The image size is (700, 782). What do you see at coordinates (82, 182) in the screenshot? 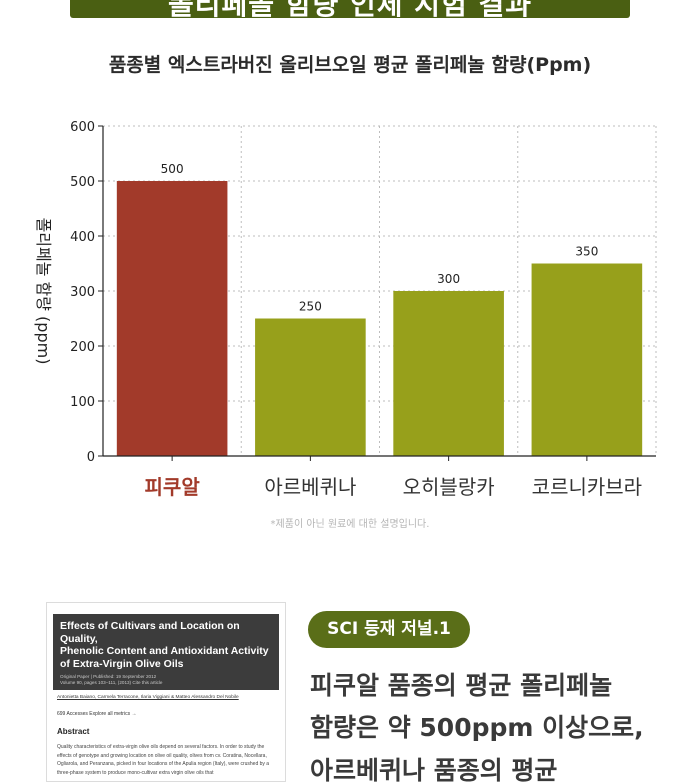
I see `y-tick-label: 500` at bounding box center [82, 182].